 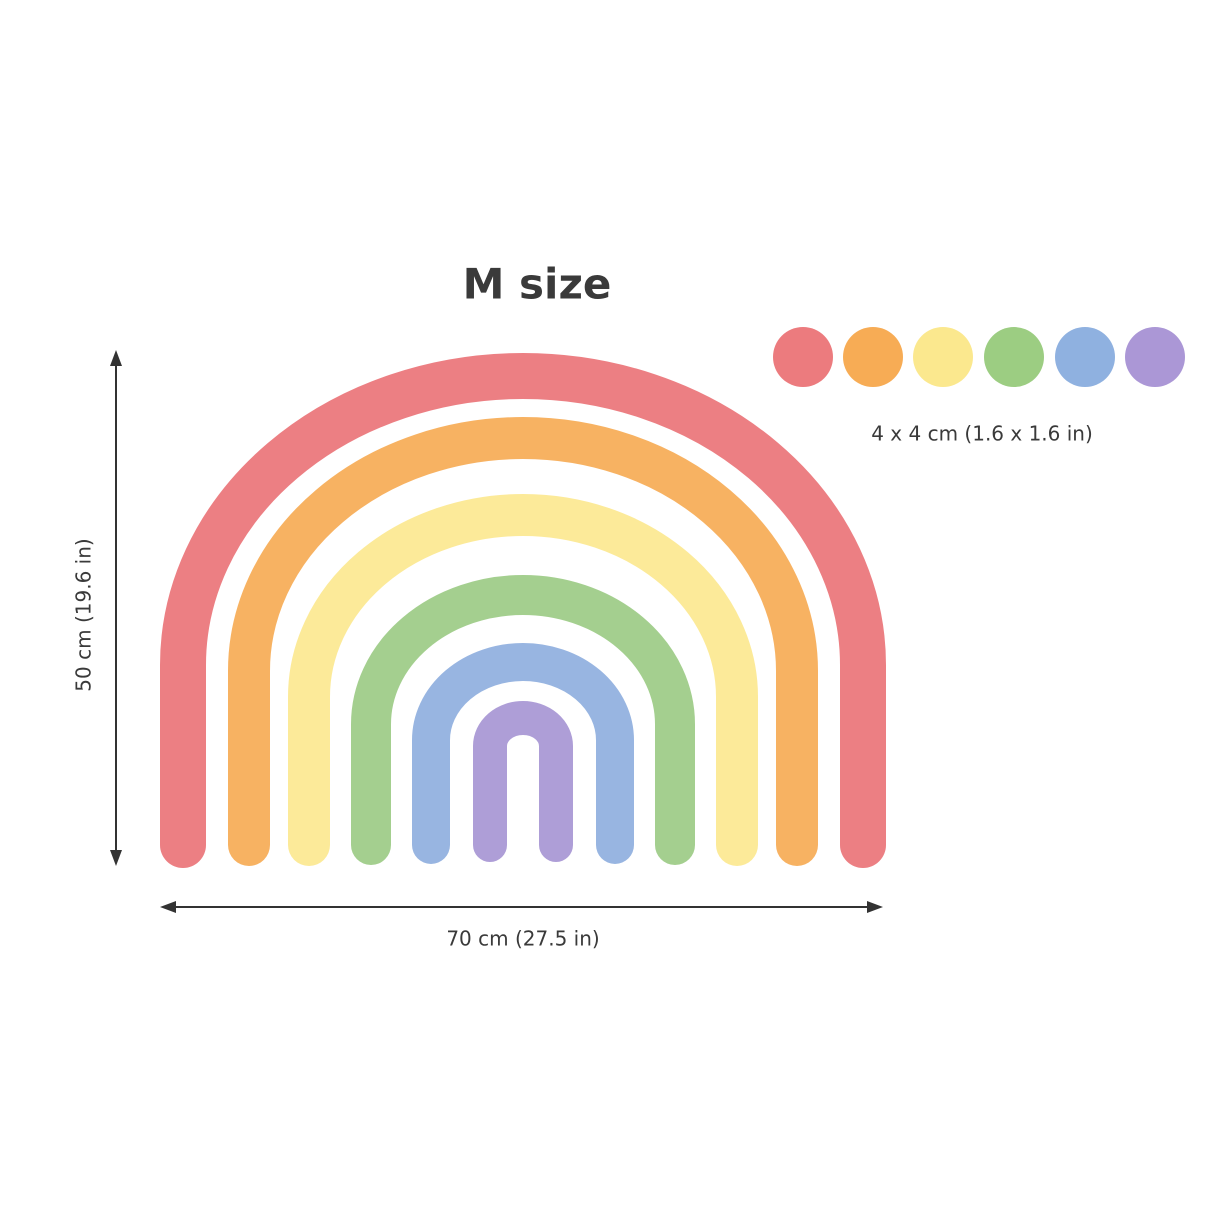 I want to click on dot-size-label: 4 x 4 cm (1.6 x 1.6 in), so click(x=982, y=434).